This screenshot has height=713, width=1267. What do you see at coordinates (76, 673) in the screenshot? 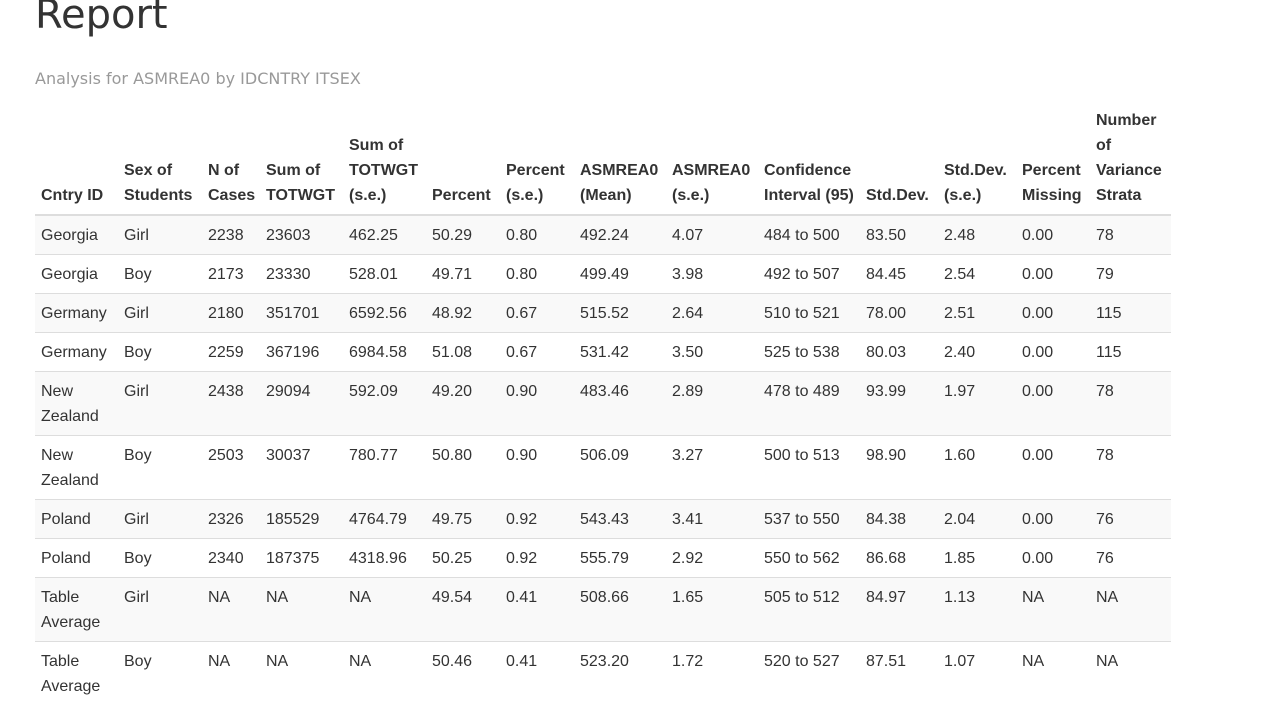
I see `table-cell: Table Average` at bounding box center [76, 673].